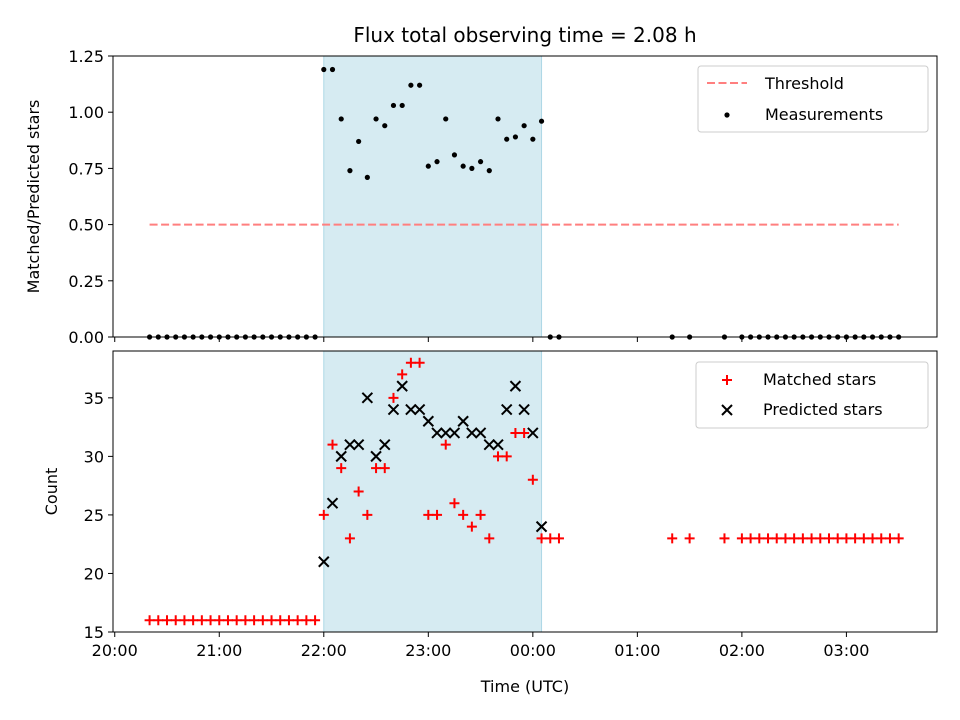  I want to click on top-y-tick-label: 0.50, so click(86, 225).